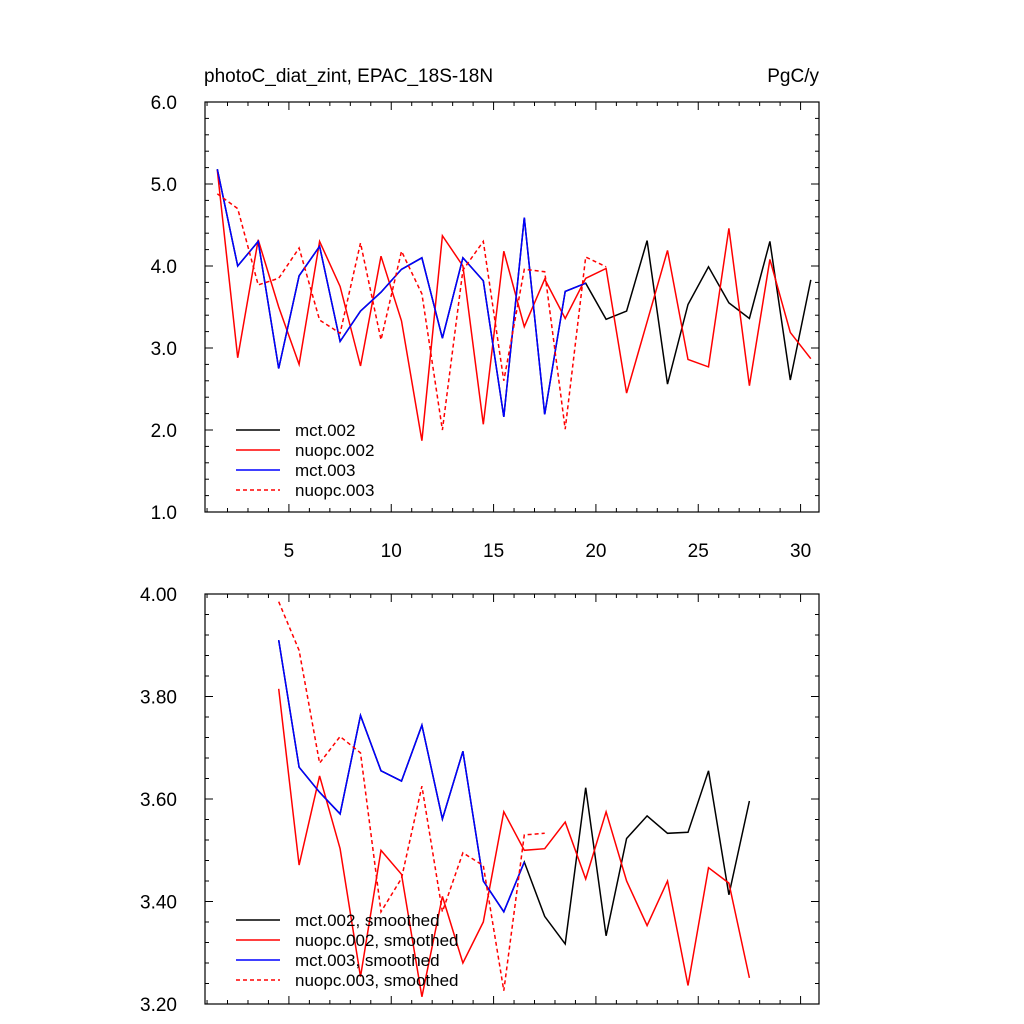 This screenshot has width=1024, height=1024. Describe the element at coordinates (325, 470) in the screenshot. I see `legend-label-mct-003: mct.003` at that location.